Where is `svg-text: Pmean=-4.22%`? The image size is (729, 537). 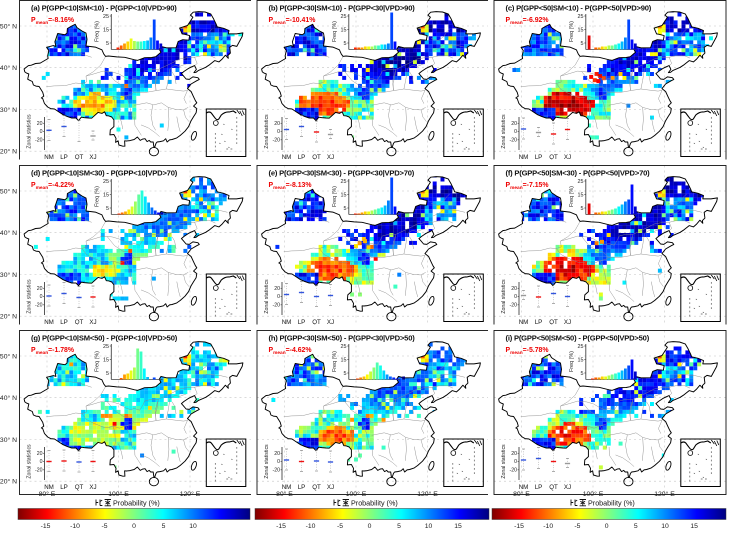
svg-text: Pmean=-4.22% is located at coordinates (52, 186).